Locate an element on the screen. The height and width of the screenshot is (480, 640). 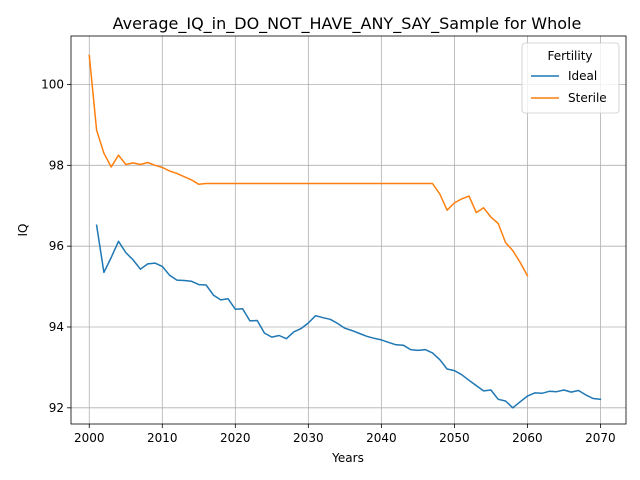
legend-label-sterile: Sterile is located at coordinates (587, 98).